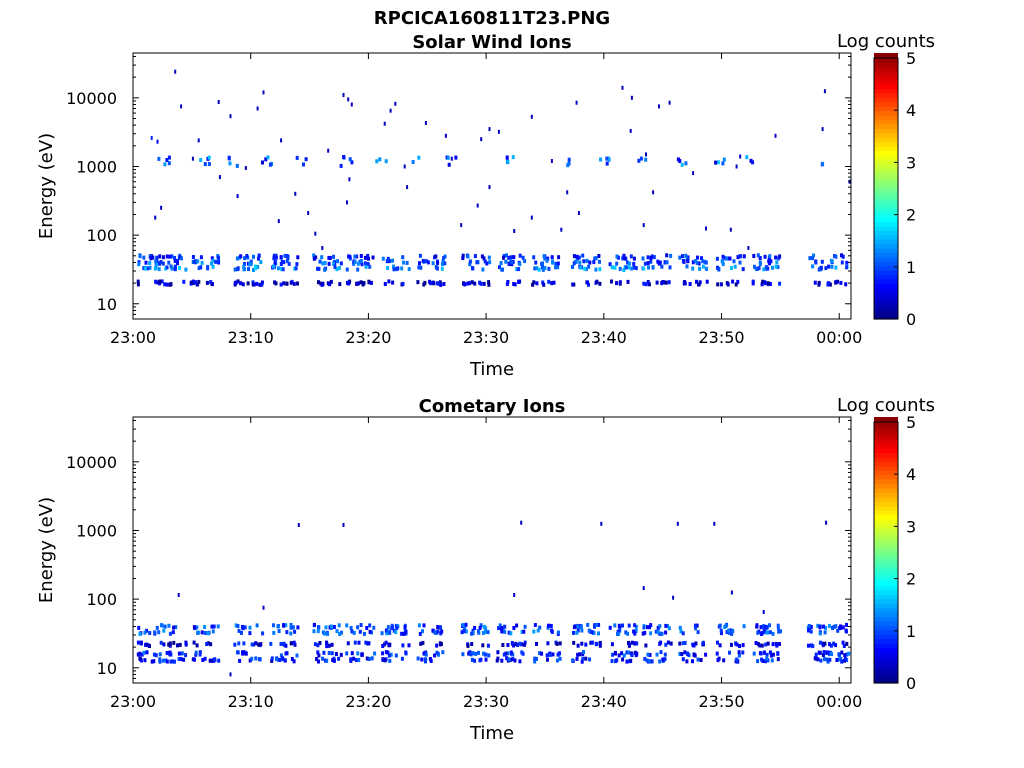 This screenshot has width=1024, height=768. I want to click on x-tick-label: 23:20, so click(368, 701).